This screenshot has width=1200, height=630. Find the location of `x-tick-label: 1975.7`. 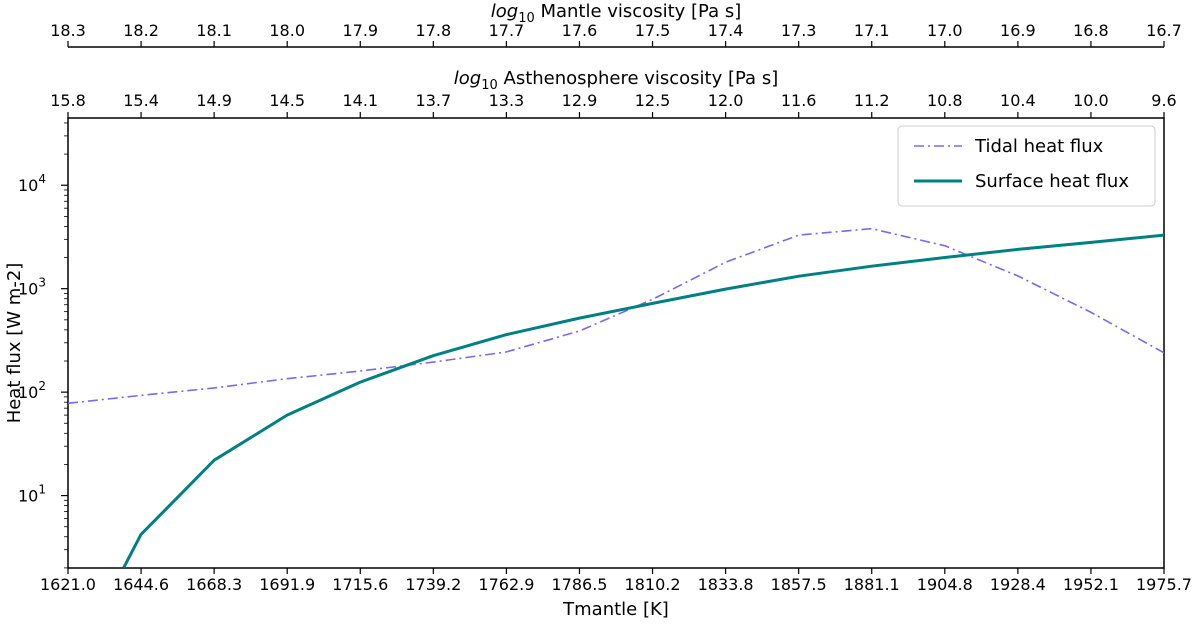

x-tick-label: 1975.7 is located at coordinates (1164, 584).